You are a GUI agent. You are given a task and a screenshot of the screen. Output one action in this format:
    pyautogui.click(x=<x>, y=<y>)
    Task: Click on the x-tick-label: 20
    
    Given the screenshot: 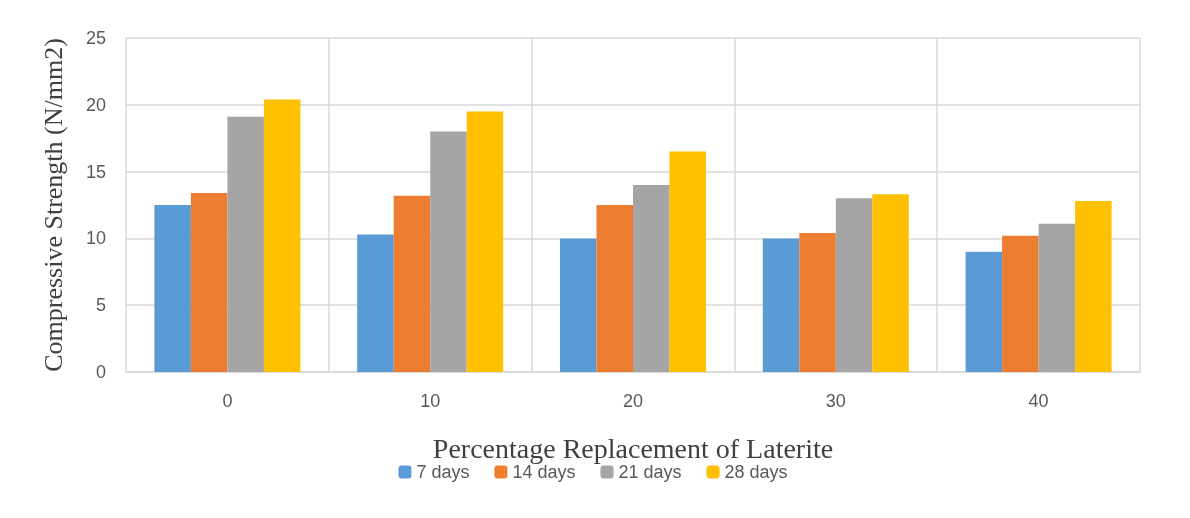 What is the action you would take?
    pyautogui.click(x=633, y=401)
    